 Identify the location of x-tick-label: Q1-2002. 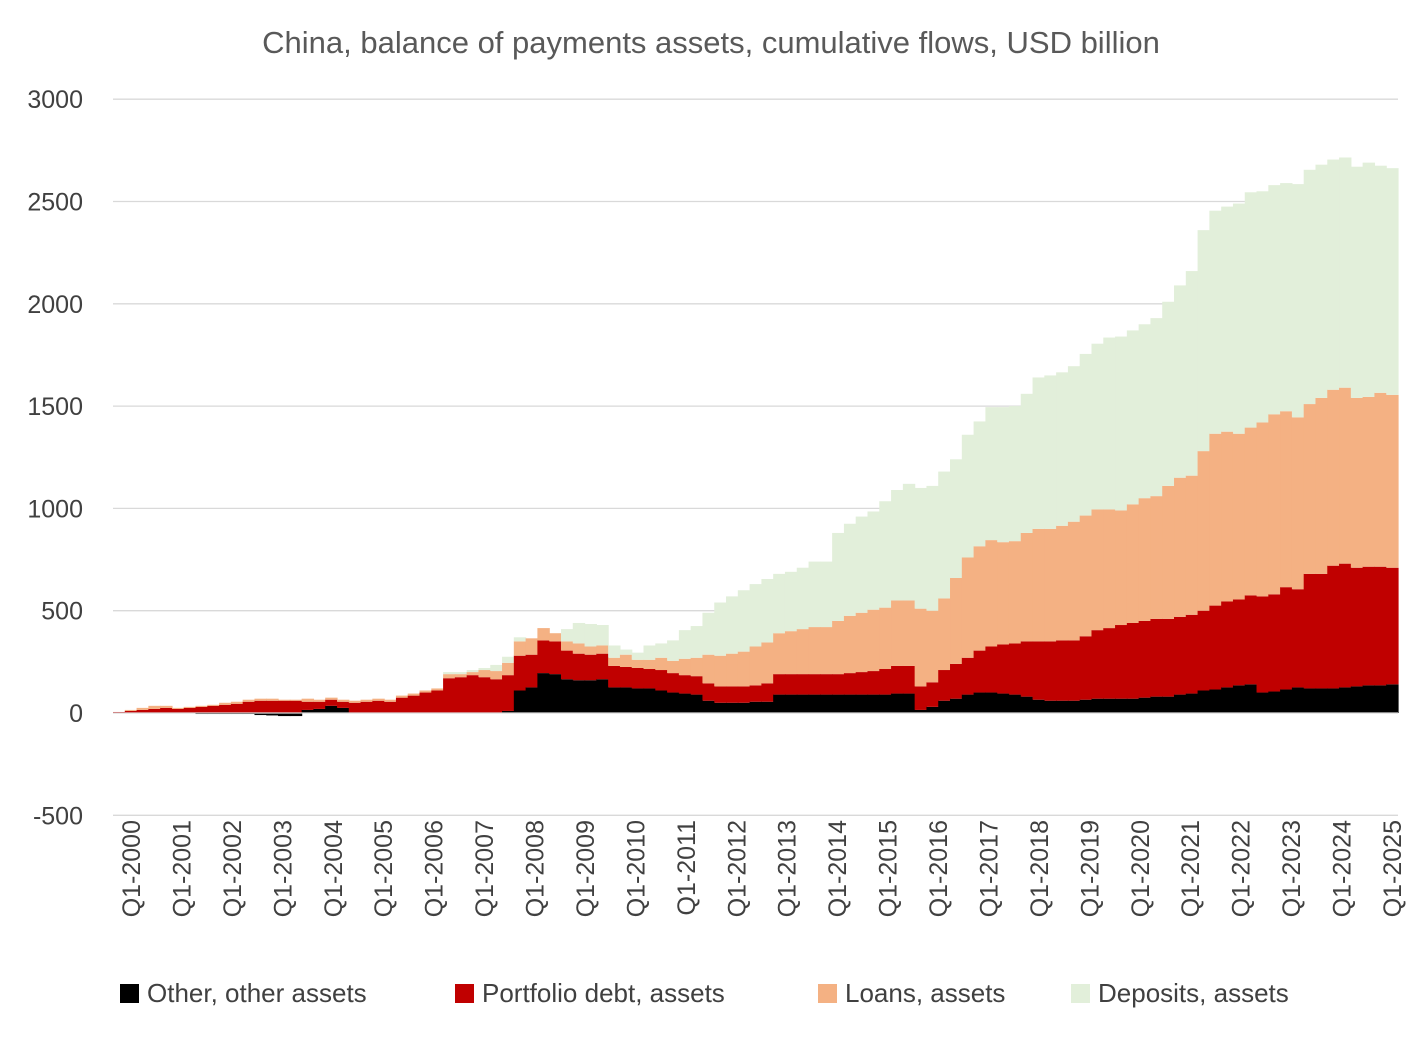
(233, 868).